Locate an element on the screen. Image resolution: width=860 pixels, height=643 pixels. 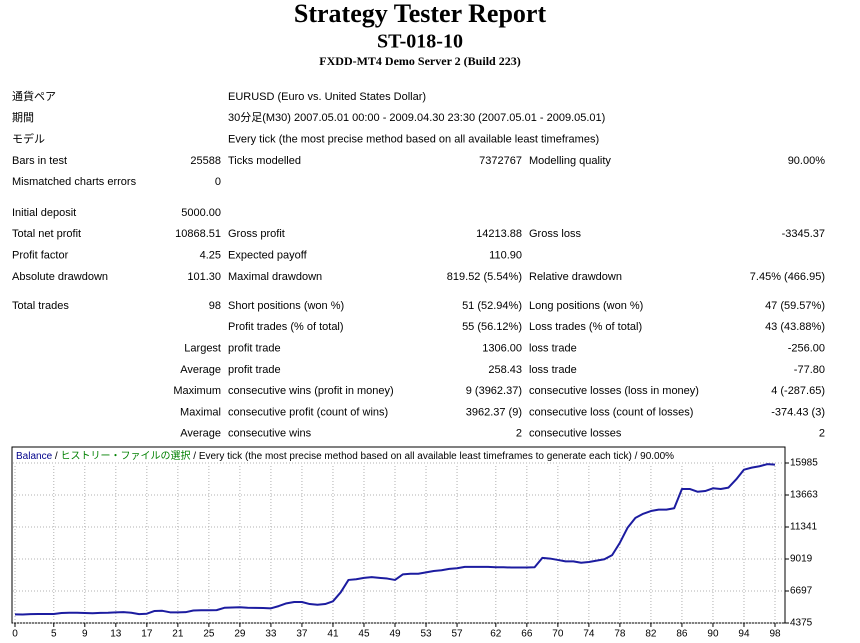
x-tick-label: 74 is located at coordinates (589, 634).